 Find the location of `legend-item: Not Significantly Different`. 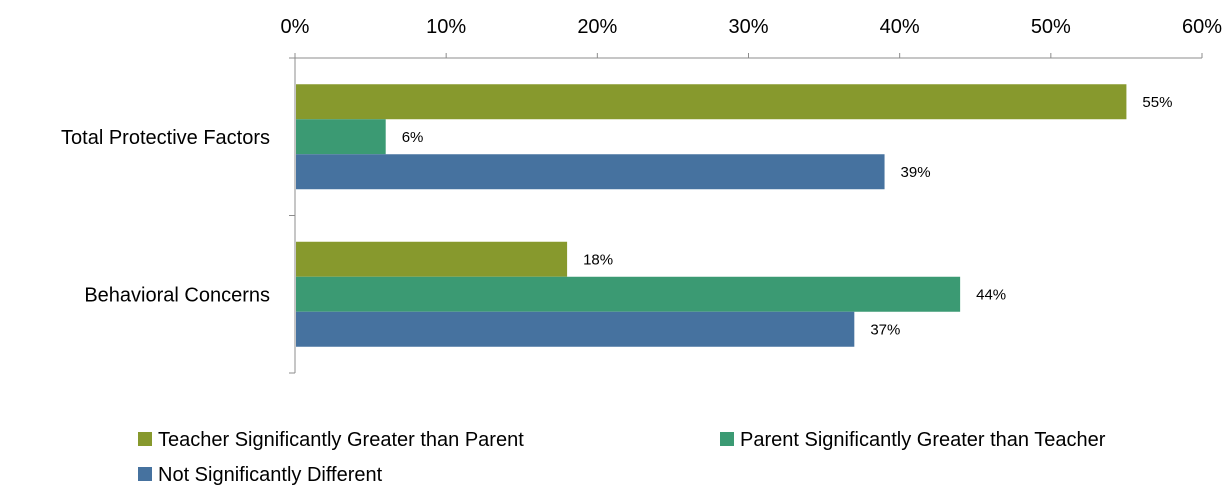

legend-item: Not Significantly Different is located at coordinates (260, 475).